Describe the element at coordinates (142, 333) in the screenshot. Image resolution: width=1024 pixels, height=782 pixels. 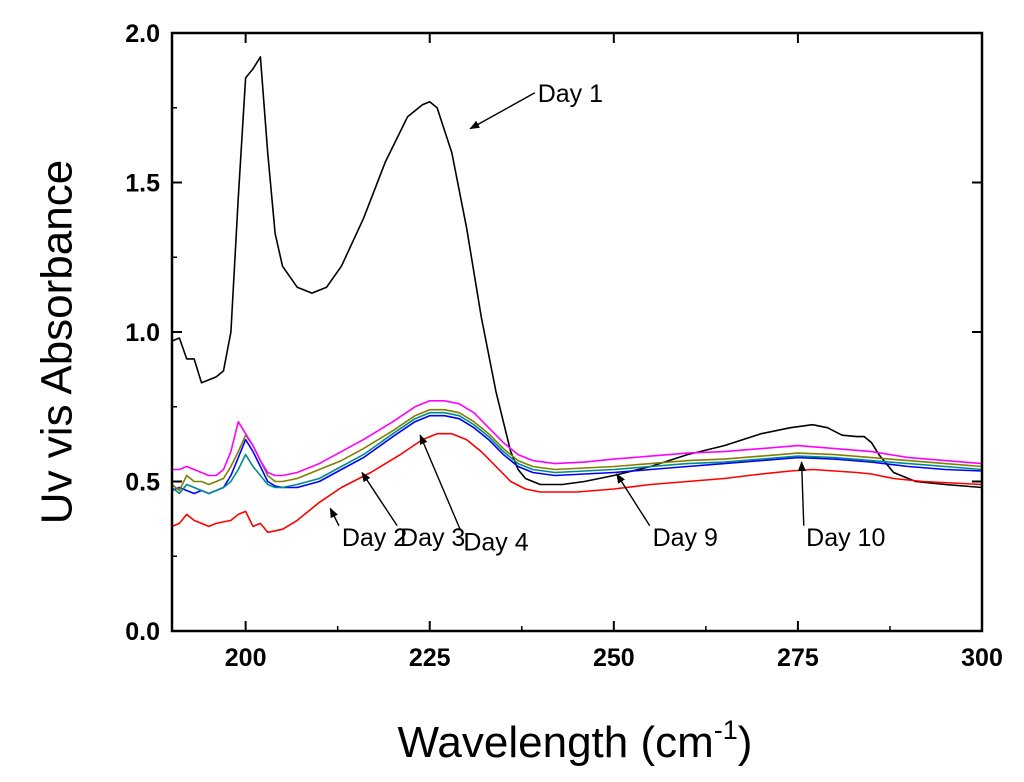
I see `y-tick-label: 1.0` at that location.